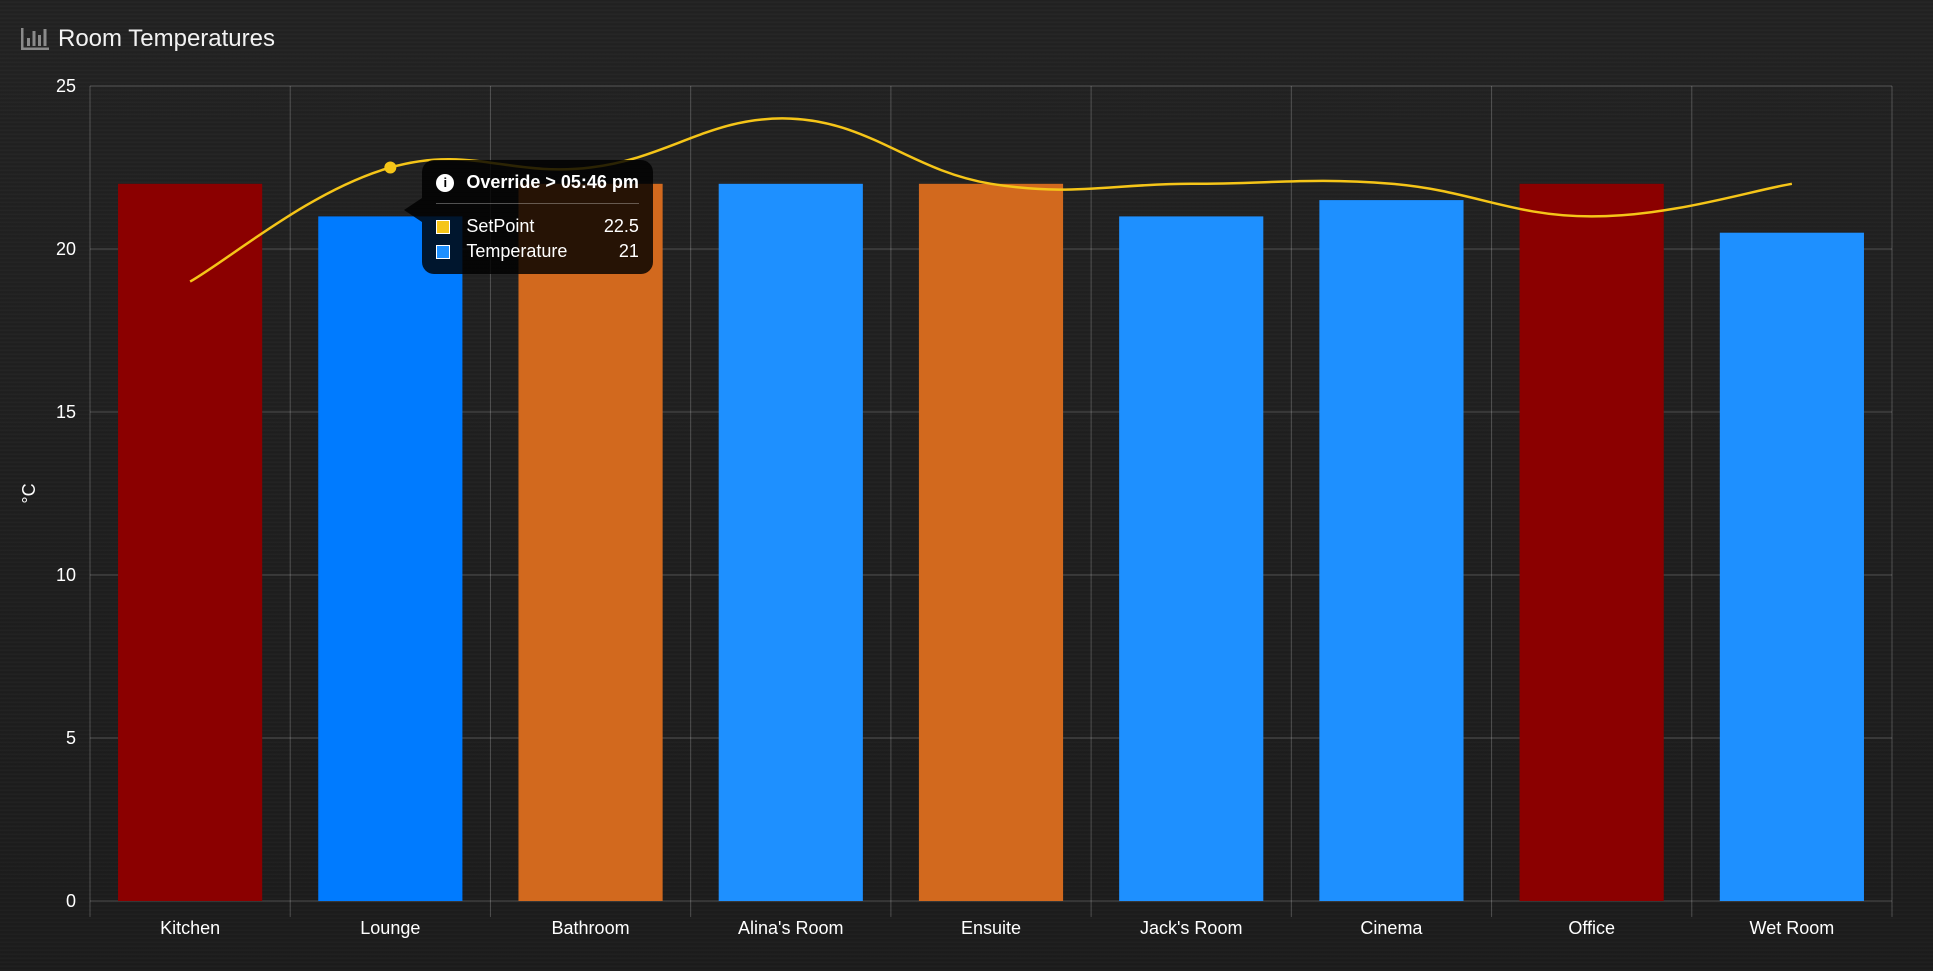  I want to click on setpoint-line, so click(991, 200).